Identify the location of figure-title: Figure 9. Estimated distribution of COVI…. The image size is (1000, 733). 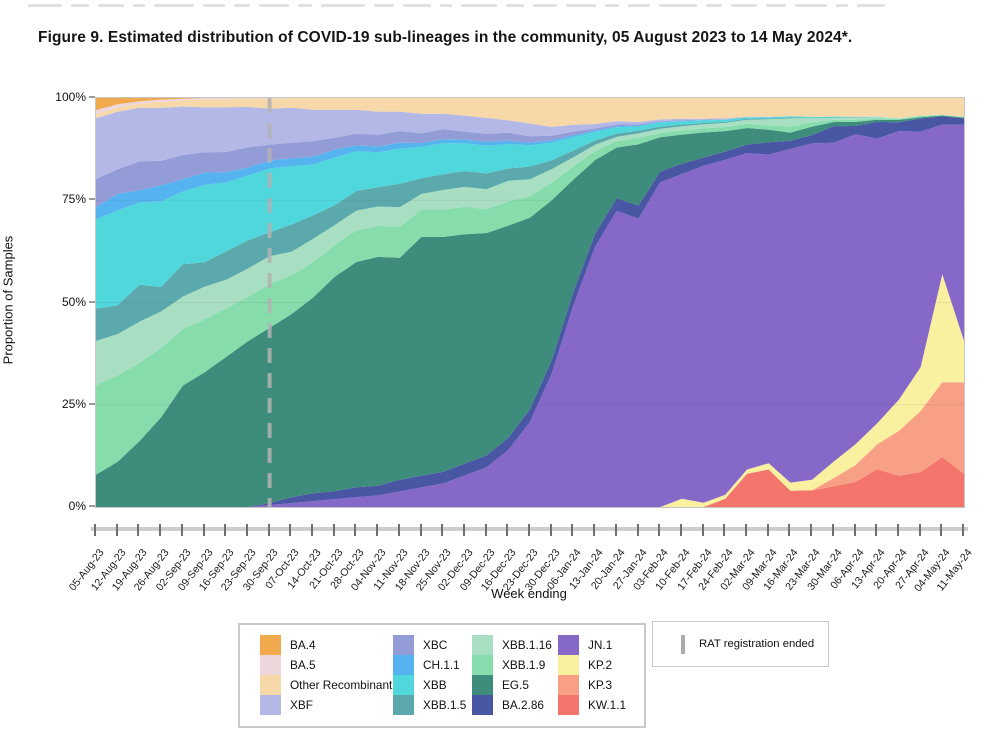
(445, 37).